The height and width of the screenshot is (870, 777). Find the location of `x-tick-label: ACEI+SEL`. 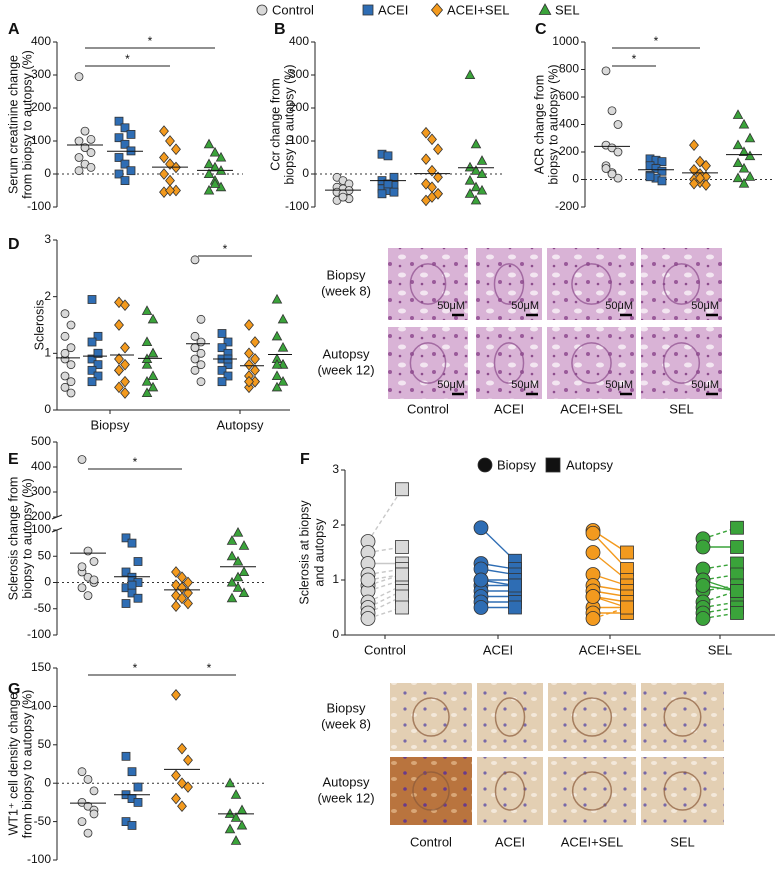

x-tick-label: ACEI+SEL is located at coordinates (610, 649).